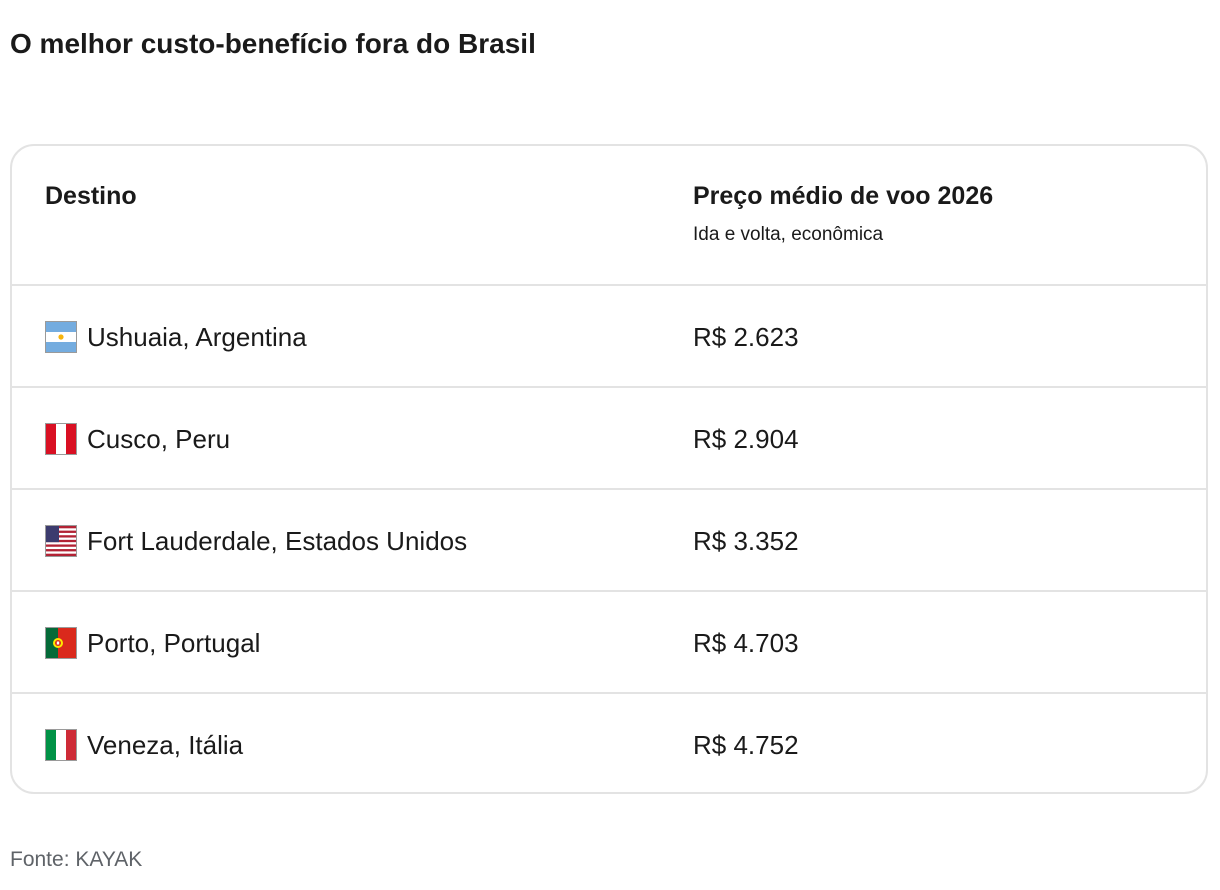 The height and width of the screenshot is (890, 1220). What do you see at coordinates (61, 745) in the screenshot?
I see `italy-flag-icon` at bounding box center [61, 745].